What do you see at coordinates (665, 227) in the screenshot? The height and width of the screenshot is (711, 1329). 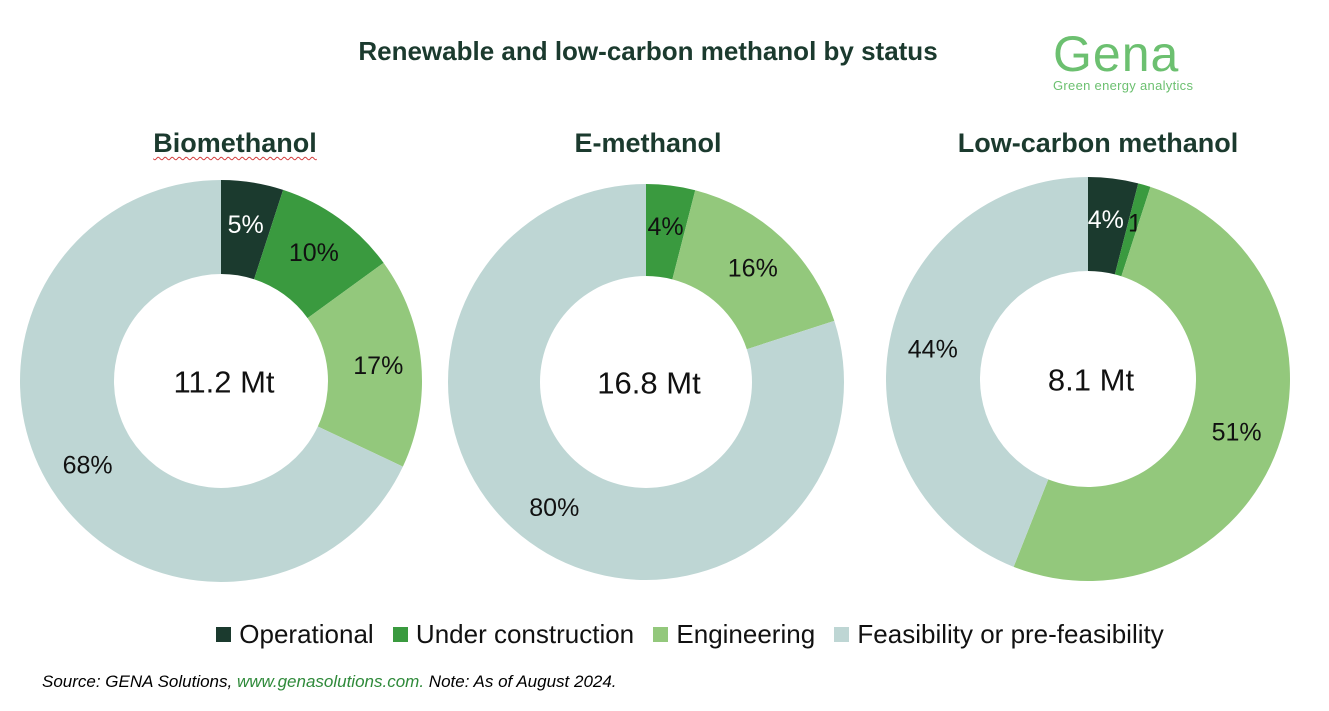 I see `data-label-e-methanol-1: 4%` at bounding box center [665, 227].